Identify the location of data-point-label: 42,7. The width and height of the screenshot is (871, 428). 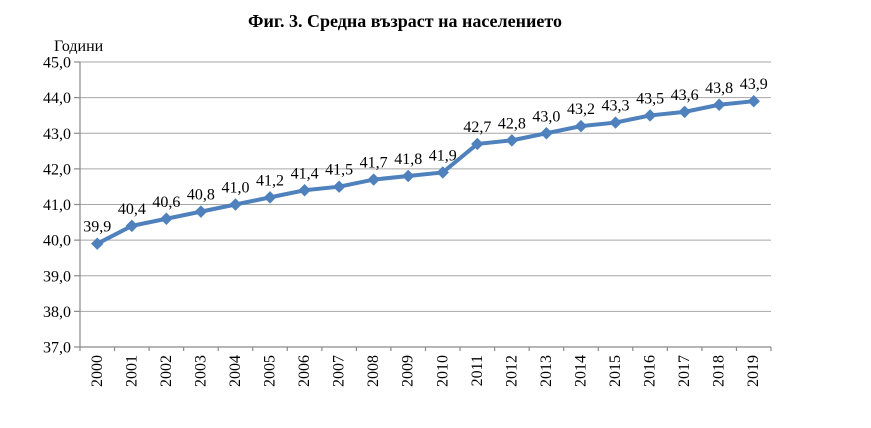
(477, 127).